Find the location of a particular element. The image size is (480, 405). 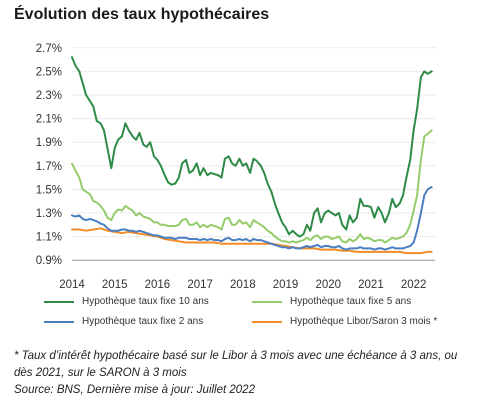

x-tick-label: 2021 is located at coordinates (371, 285).